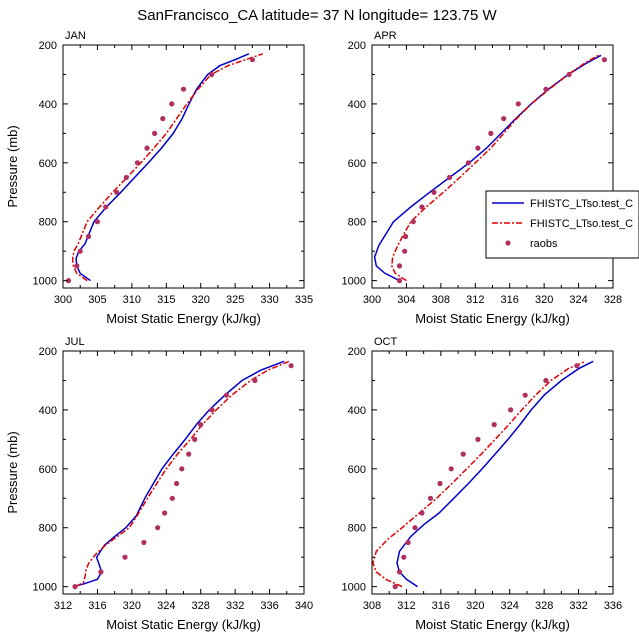 The width and height of the screenshot is (639, 639). What do you see at coordinates (75, 342) in the screenshot?
I see `panel-label-jul: JUL` at bounding box center [75, 342].